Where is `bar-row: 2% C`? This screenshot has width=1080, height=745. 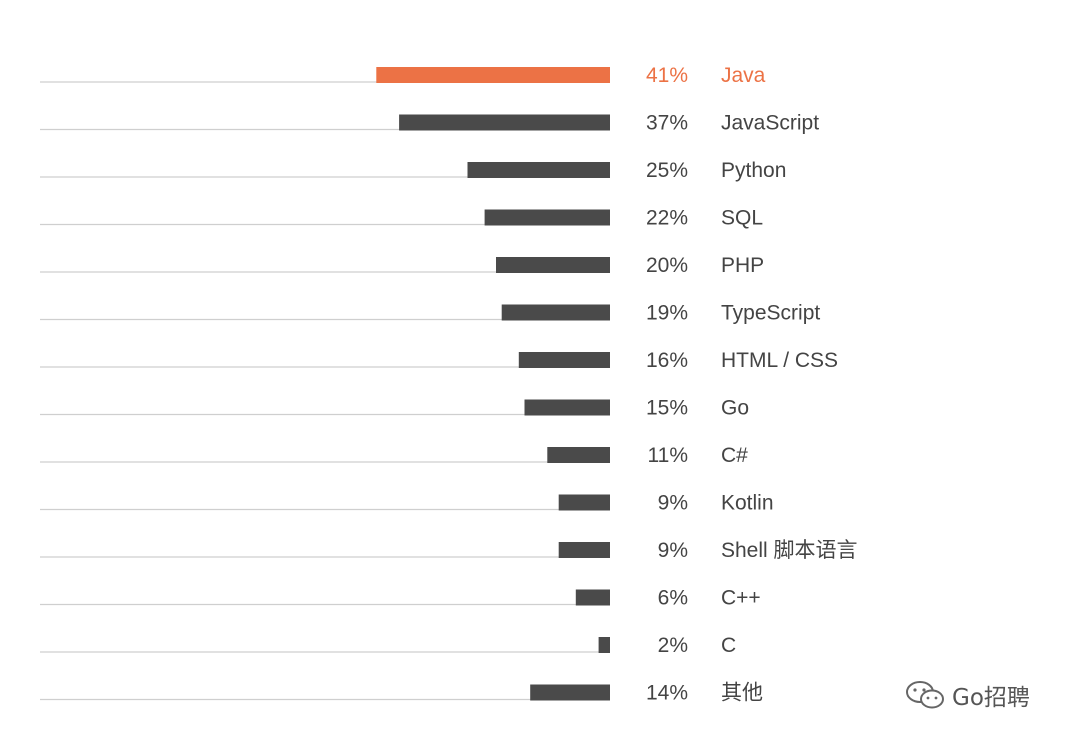 bar-row: 2% C is located at coordinates (388, 645).